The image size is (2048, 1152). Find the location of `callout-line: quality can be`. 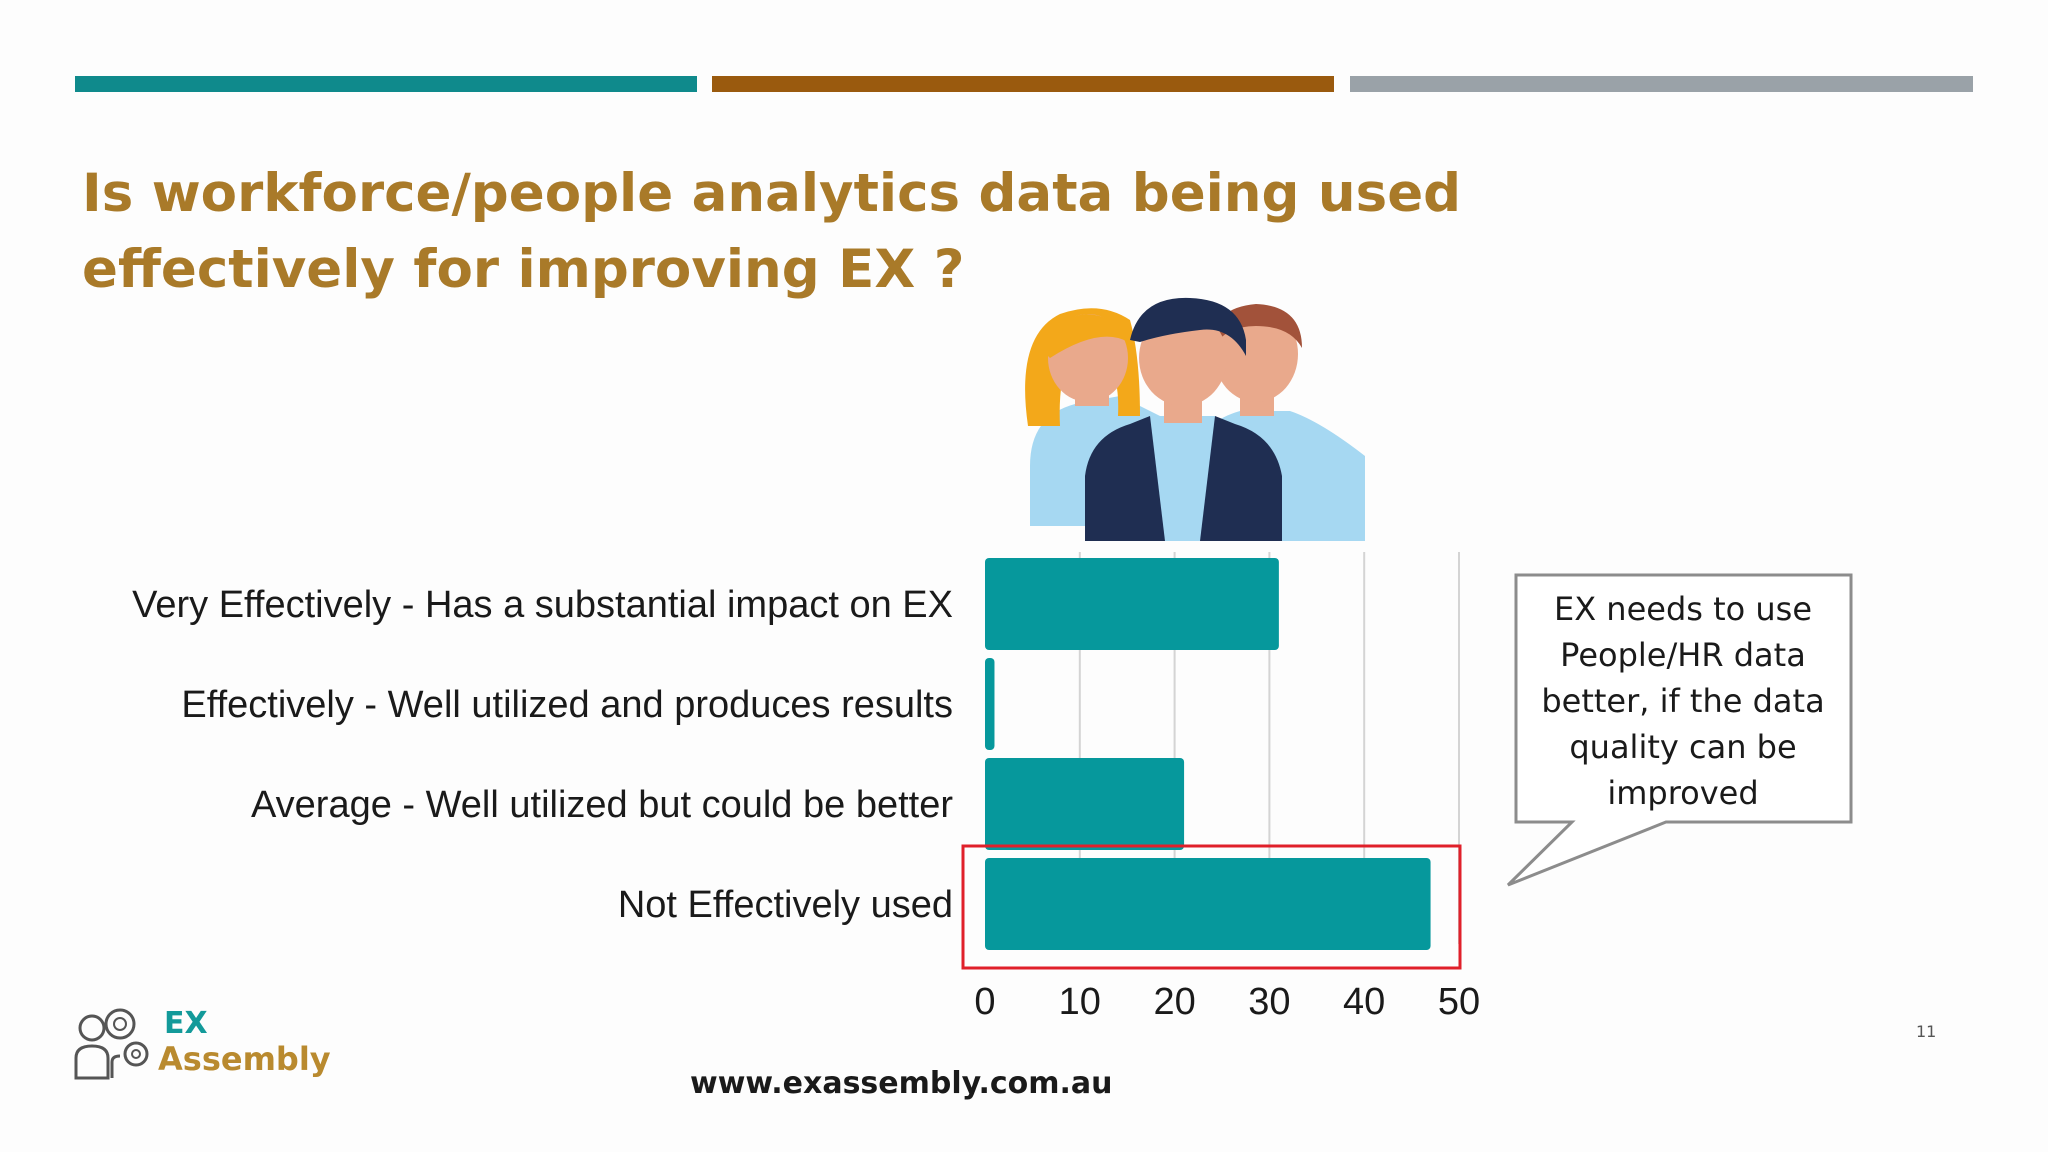

callout-line: quality can be is located at coordinates (1683, 747).